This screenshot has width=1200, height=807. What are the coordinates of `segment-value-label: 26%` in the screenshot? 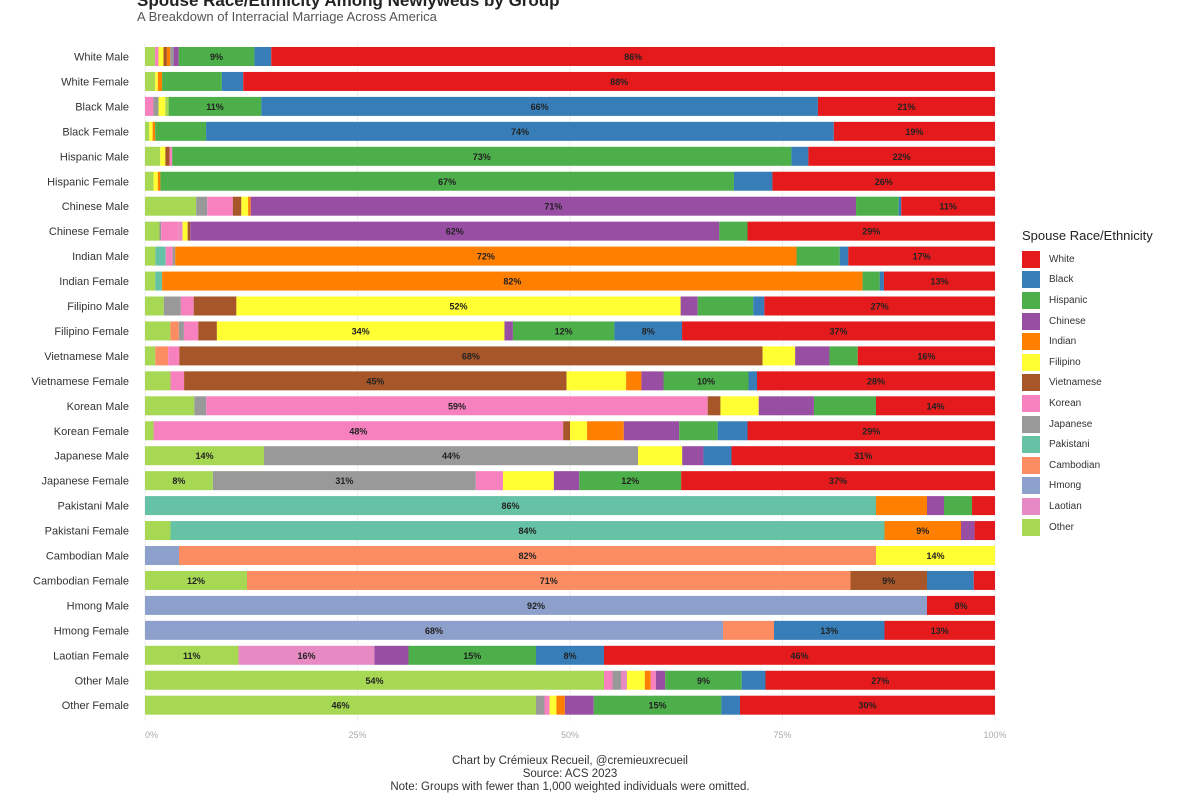 It's located at (884, 182).